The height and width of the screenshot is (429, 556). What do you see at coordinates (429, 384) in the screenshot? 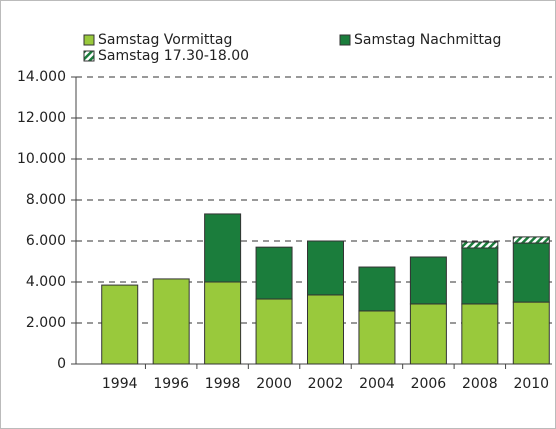
I see `x-tick-label: 2006` at bounding box center [429, 384].